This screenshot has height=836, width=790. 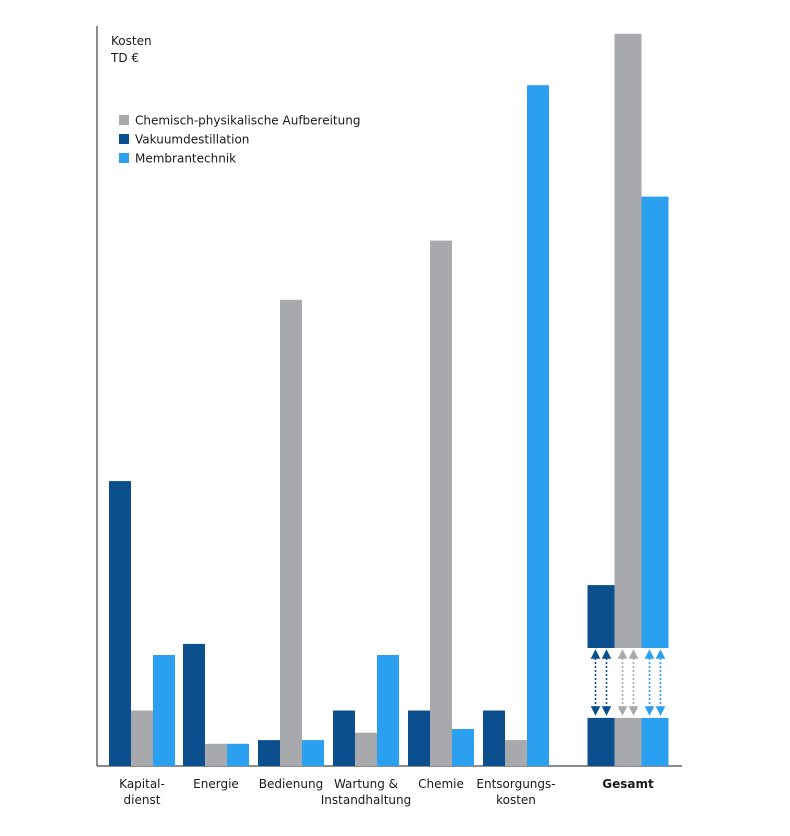 What do you see at coordinates (124, 139) in the screenshot?
I see `legend-swatch-vak` at bounding box center [124, 139].